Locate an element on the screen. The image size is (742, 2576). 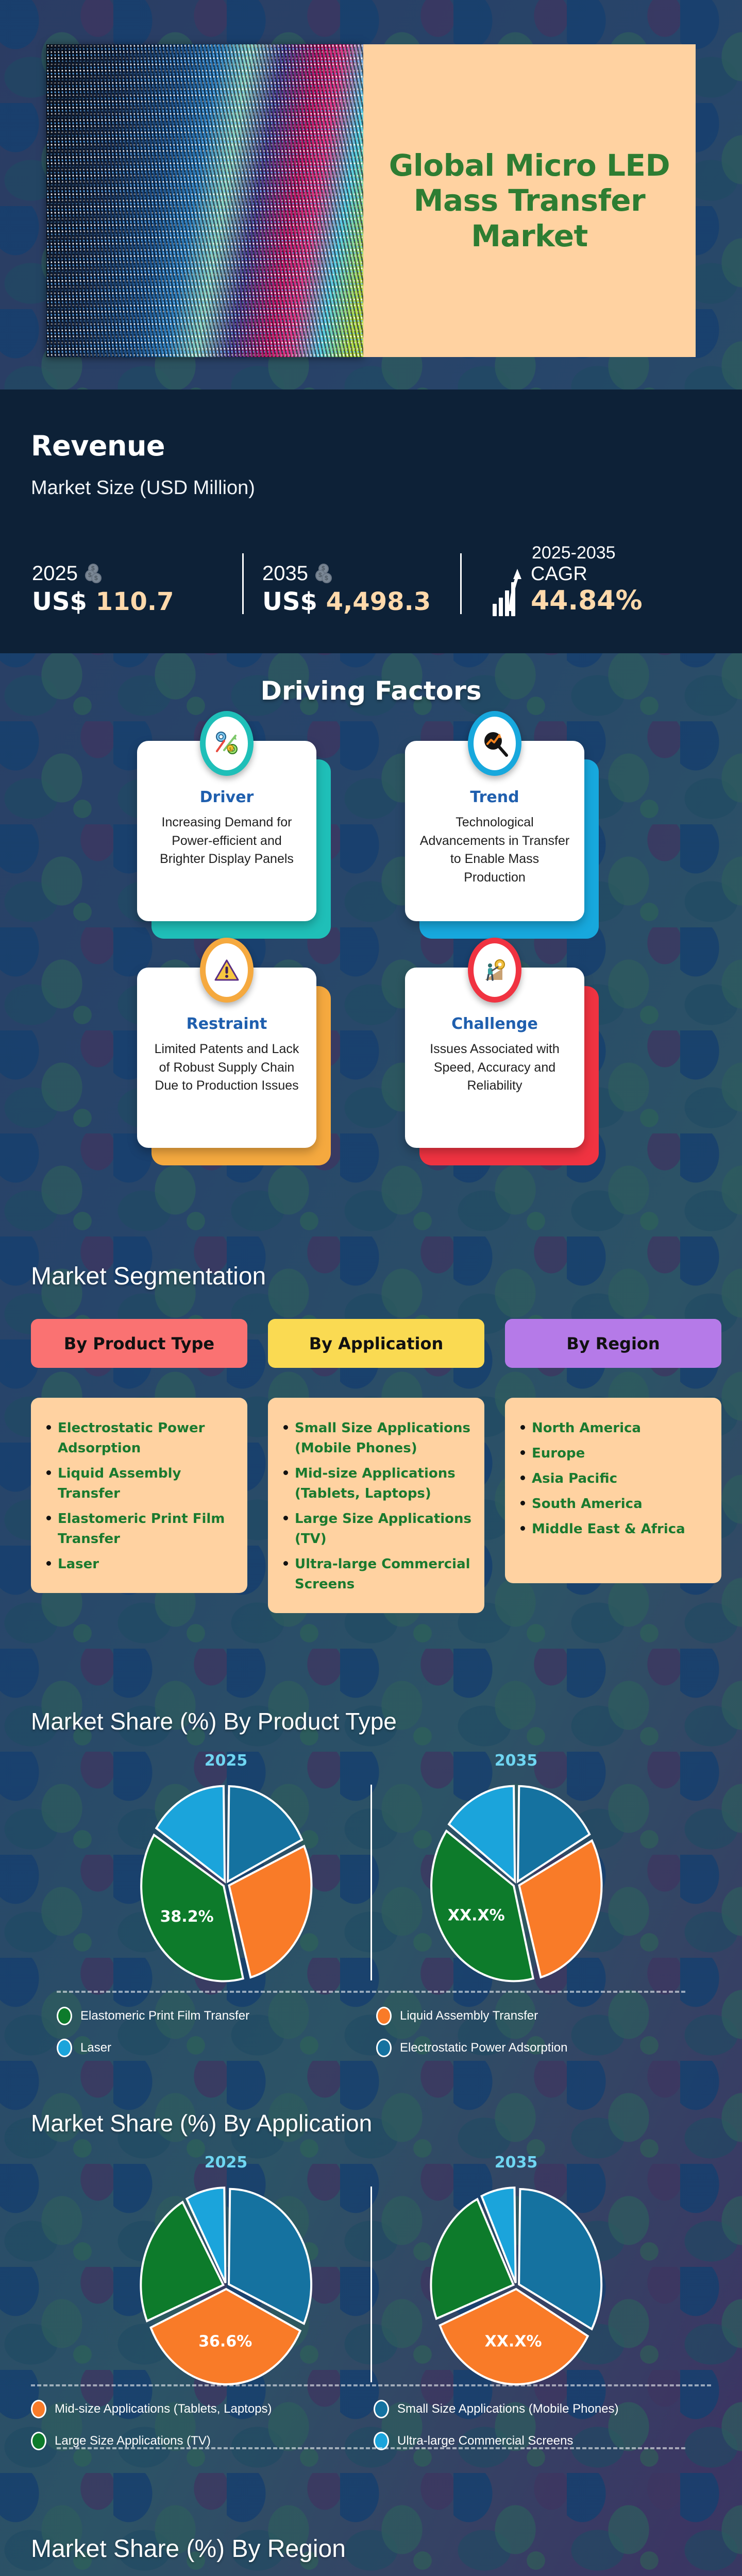
revenue-cagr-block: 2025-2035 CAGR 44.84% is located at coordinates (575, 579).